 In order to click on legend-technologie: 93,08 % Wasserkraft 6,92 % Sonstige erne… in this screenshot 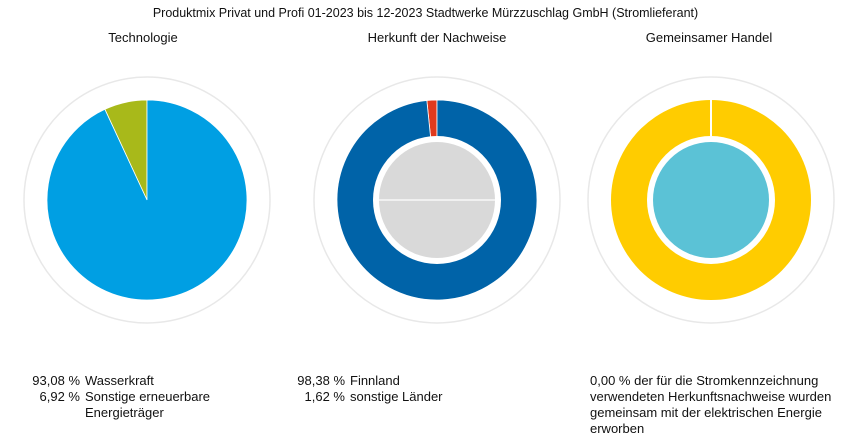, I will do `click(125, 397)`.